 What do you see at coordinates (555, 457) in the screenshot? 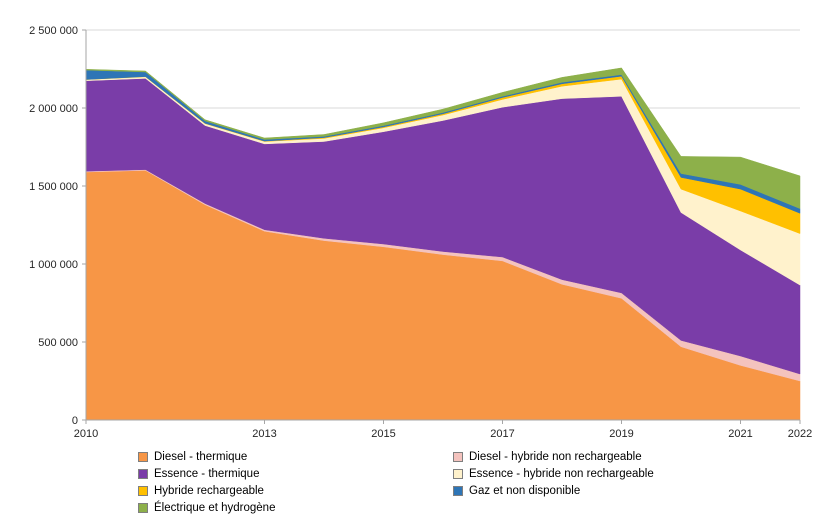
I see `legend-label-diesel-hybride: Diesel - hybride non rechargeable` at bounding box center [555, 457].